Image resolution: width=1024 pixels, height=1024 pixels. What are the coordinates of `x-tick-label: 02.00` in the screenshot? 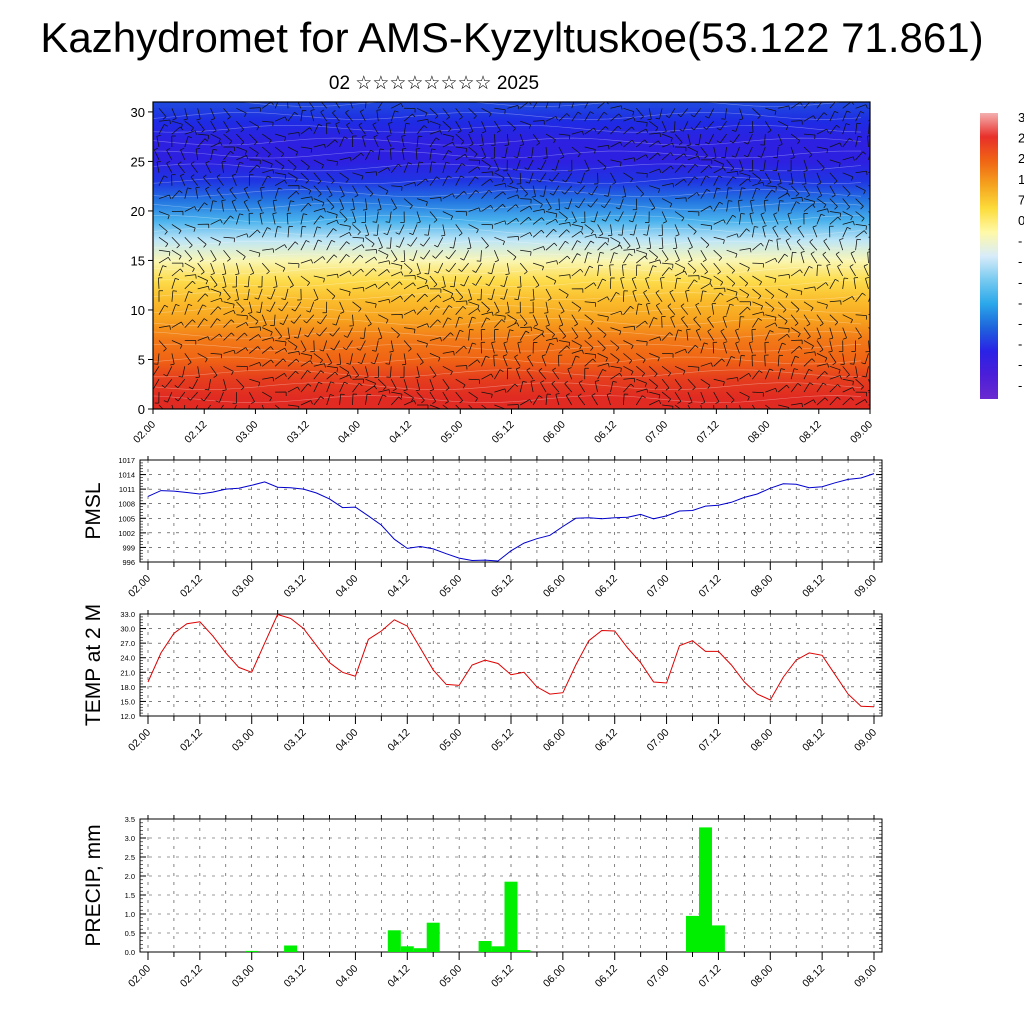 It's located at (139, 740).